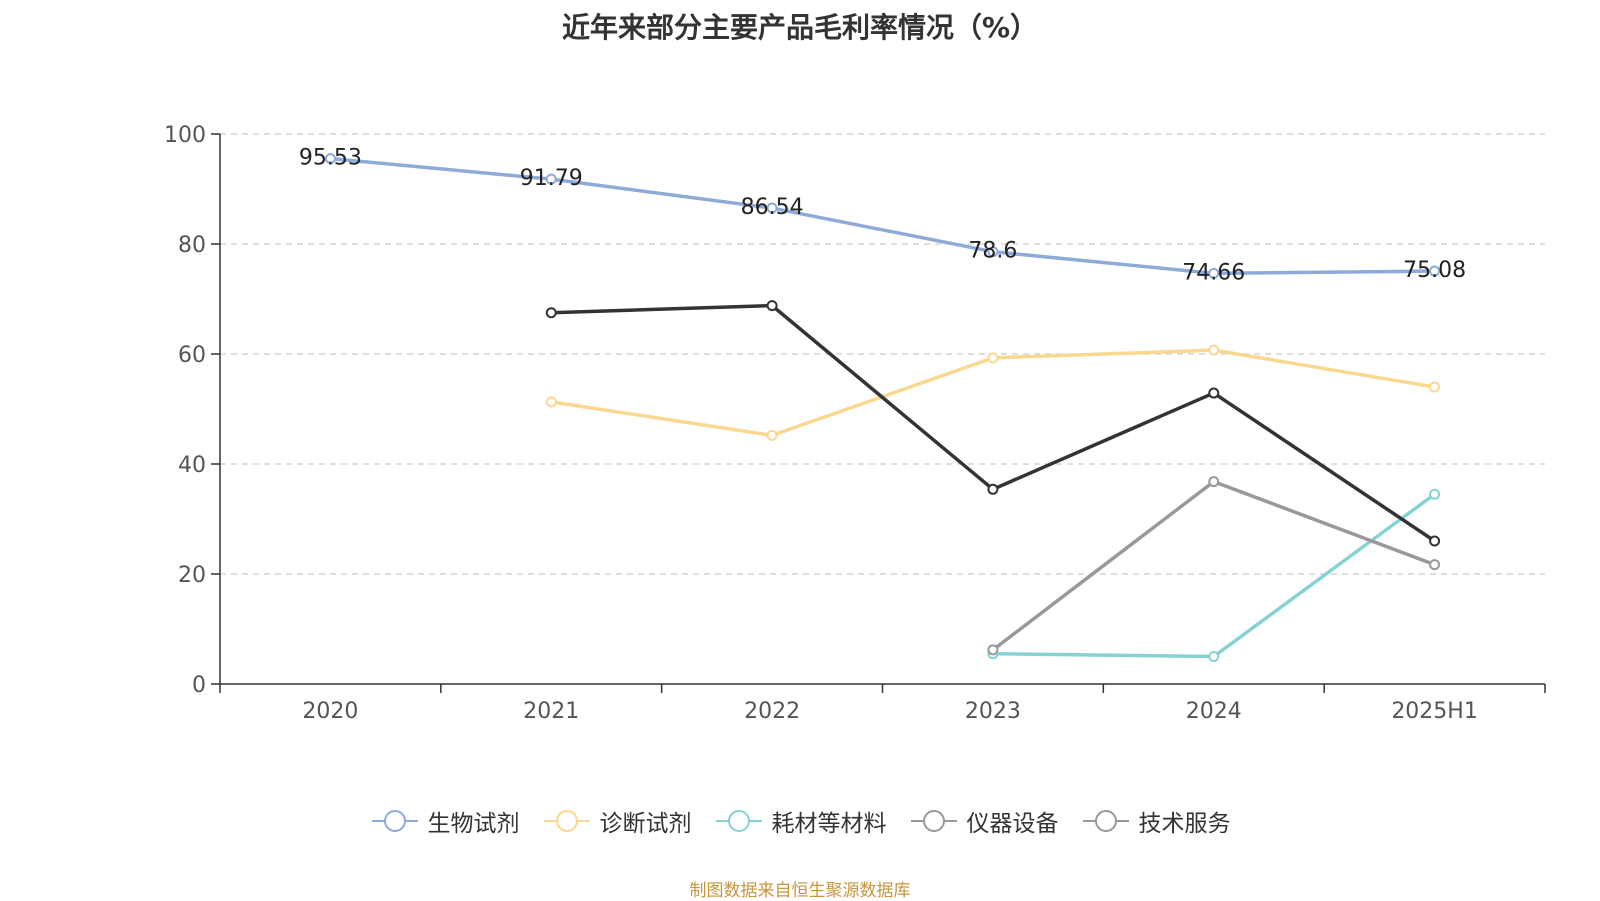 The width and height of the screenshot is (1600, 901). I want to click on data-label: 78.6, so click(992, 251).